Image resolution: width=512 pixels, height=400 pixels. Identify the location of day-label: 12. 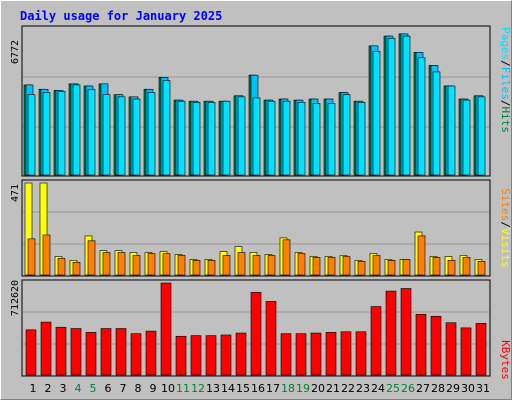
(198, 388).